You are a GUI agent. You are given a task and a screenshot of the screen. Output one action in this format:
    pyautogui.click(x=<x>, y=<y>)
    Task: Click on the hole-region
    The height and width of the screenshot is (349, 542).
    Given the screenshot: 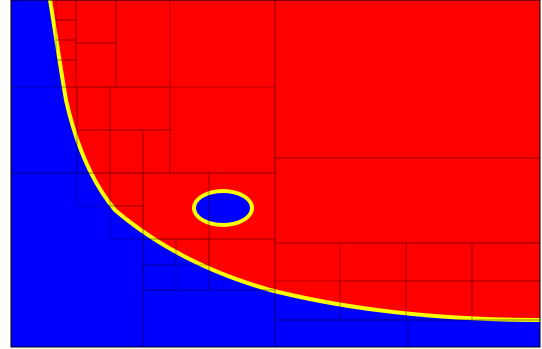 What is the action you would take?
    pyautogui.click(x=223, y=208)
    